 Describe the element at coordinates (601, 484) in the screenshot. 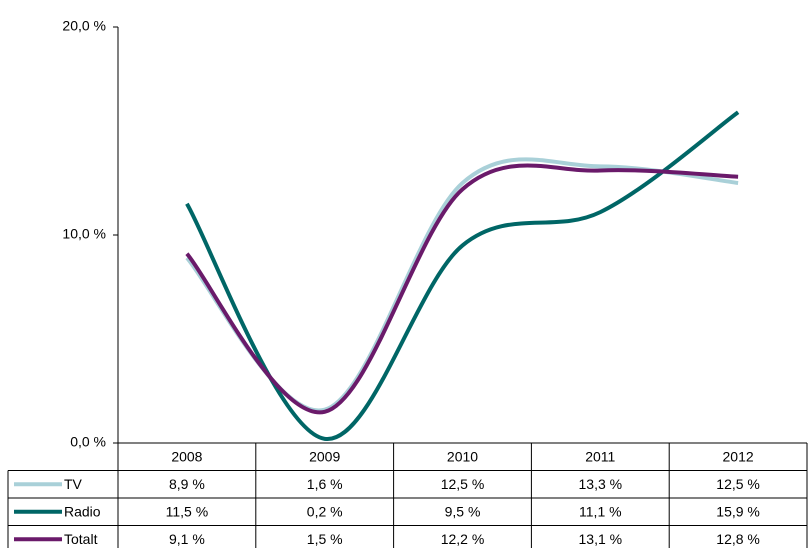

I see `table-value: 13,3 %` at that location.